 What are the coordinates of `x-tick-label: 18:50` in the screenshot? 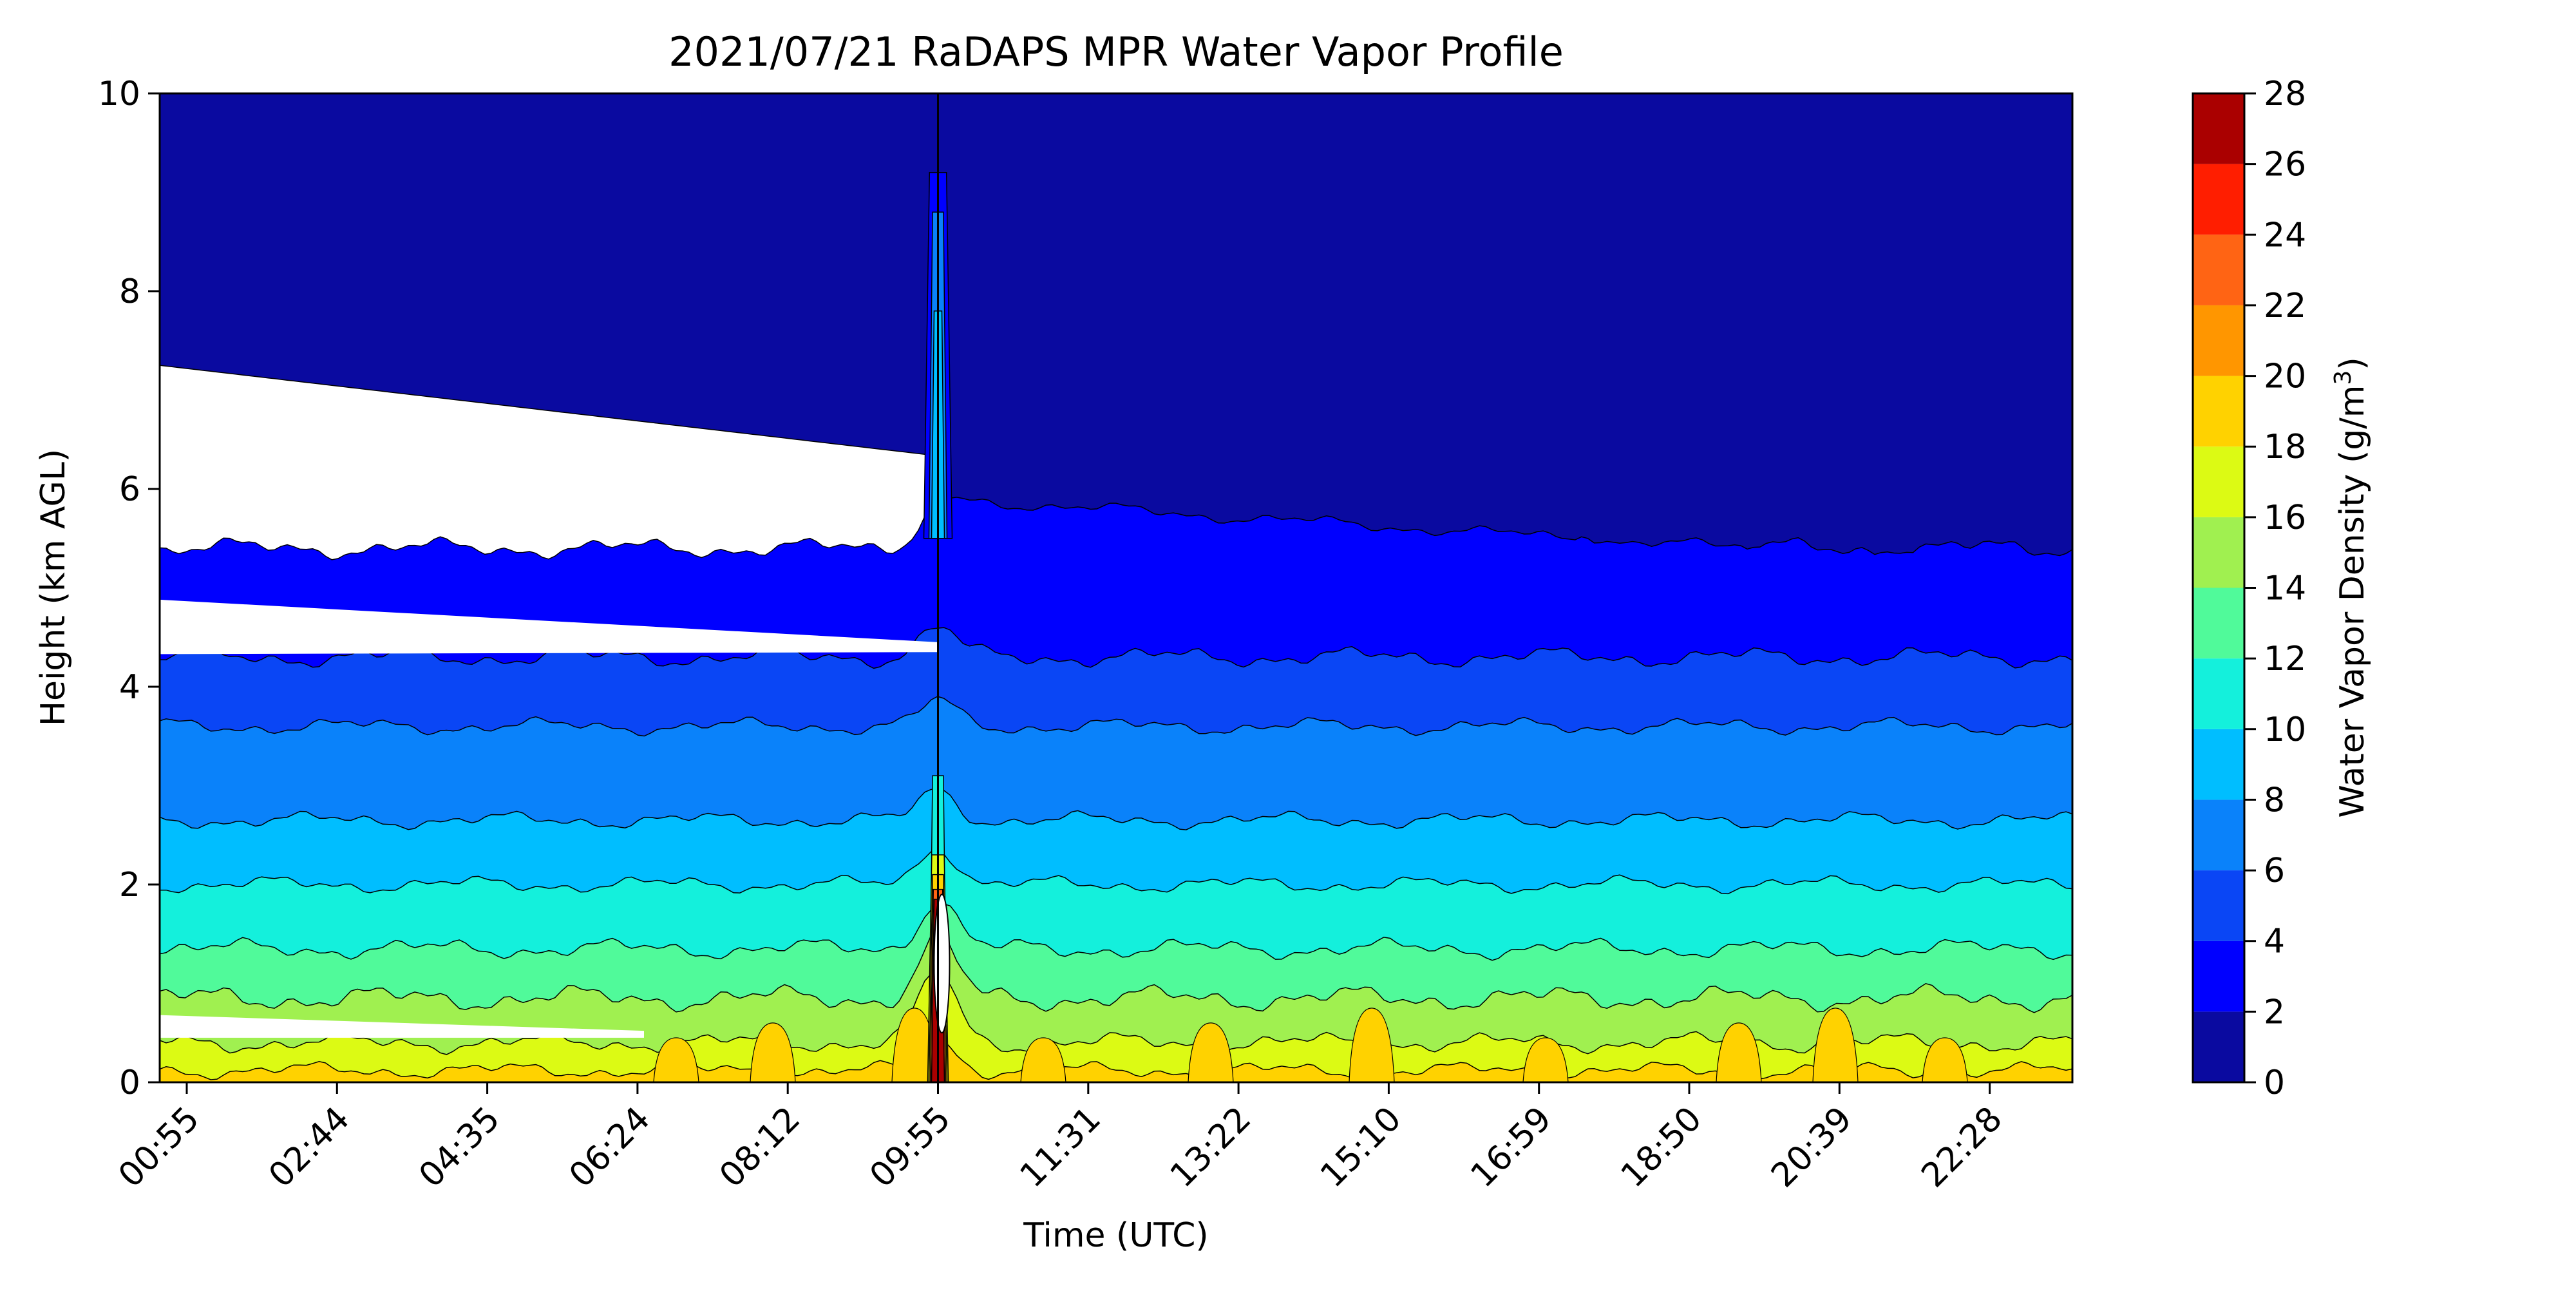 It's located at (1661, 1147).